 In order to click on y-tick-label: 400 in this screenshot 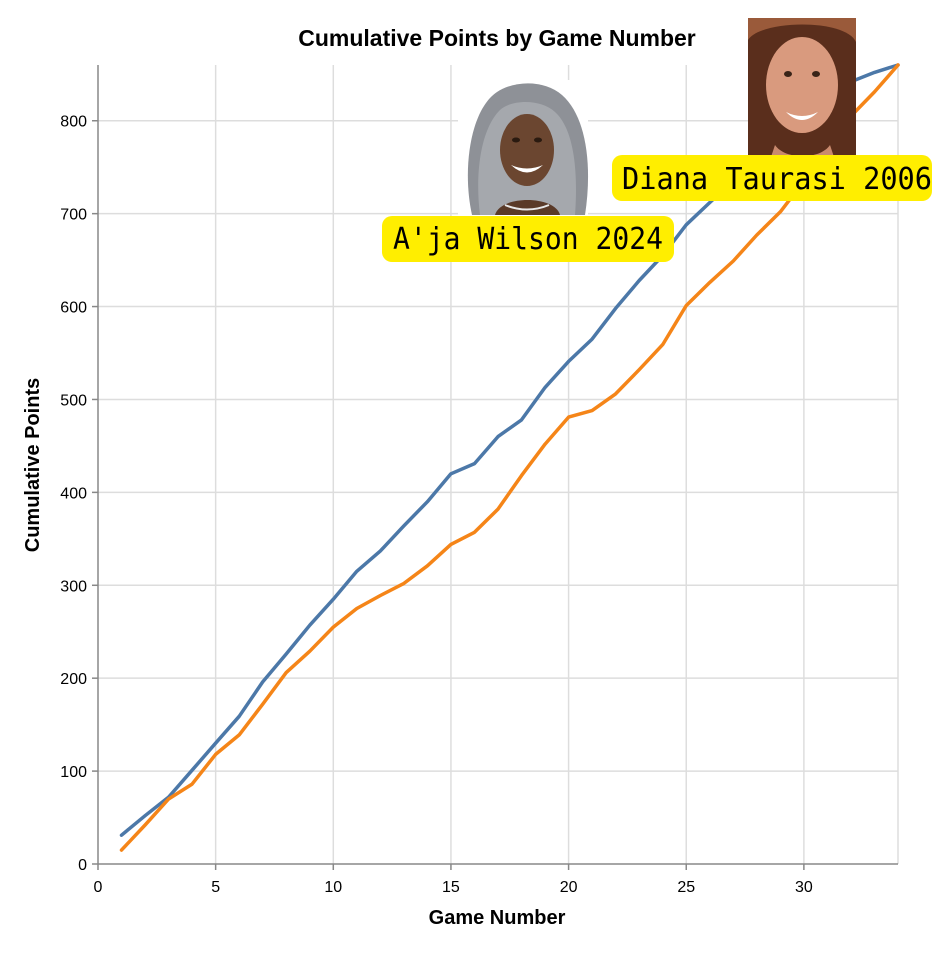, I will do `click(73, 493)`.